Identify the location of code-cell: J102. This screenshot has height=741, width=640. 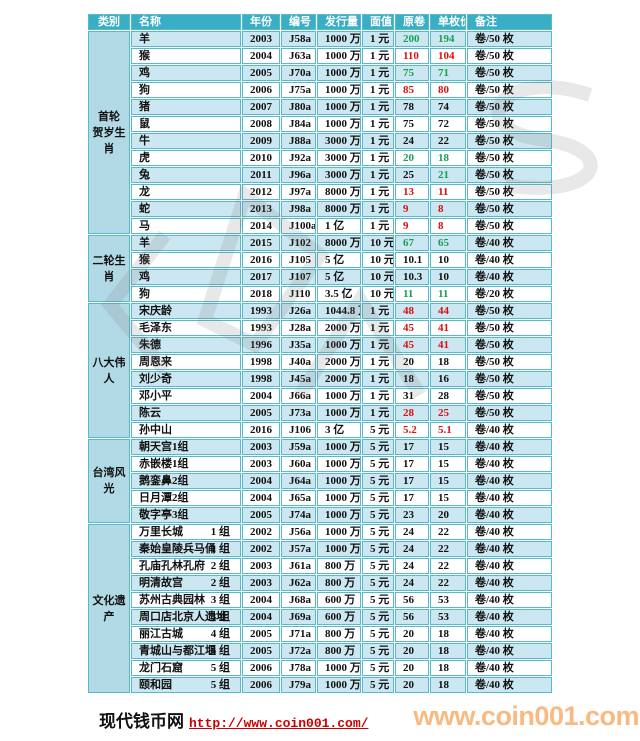
(298, 243).